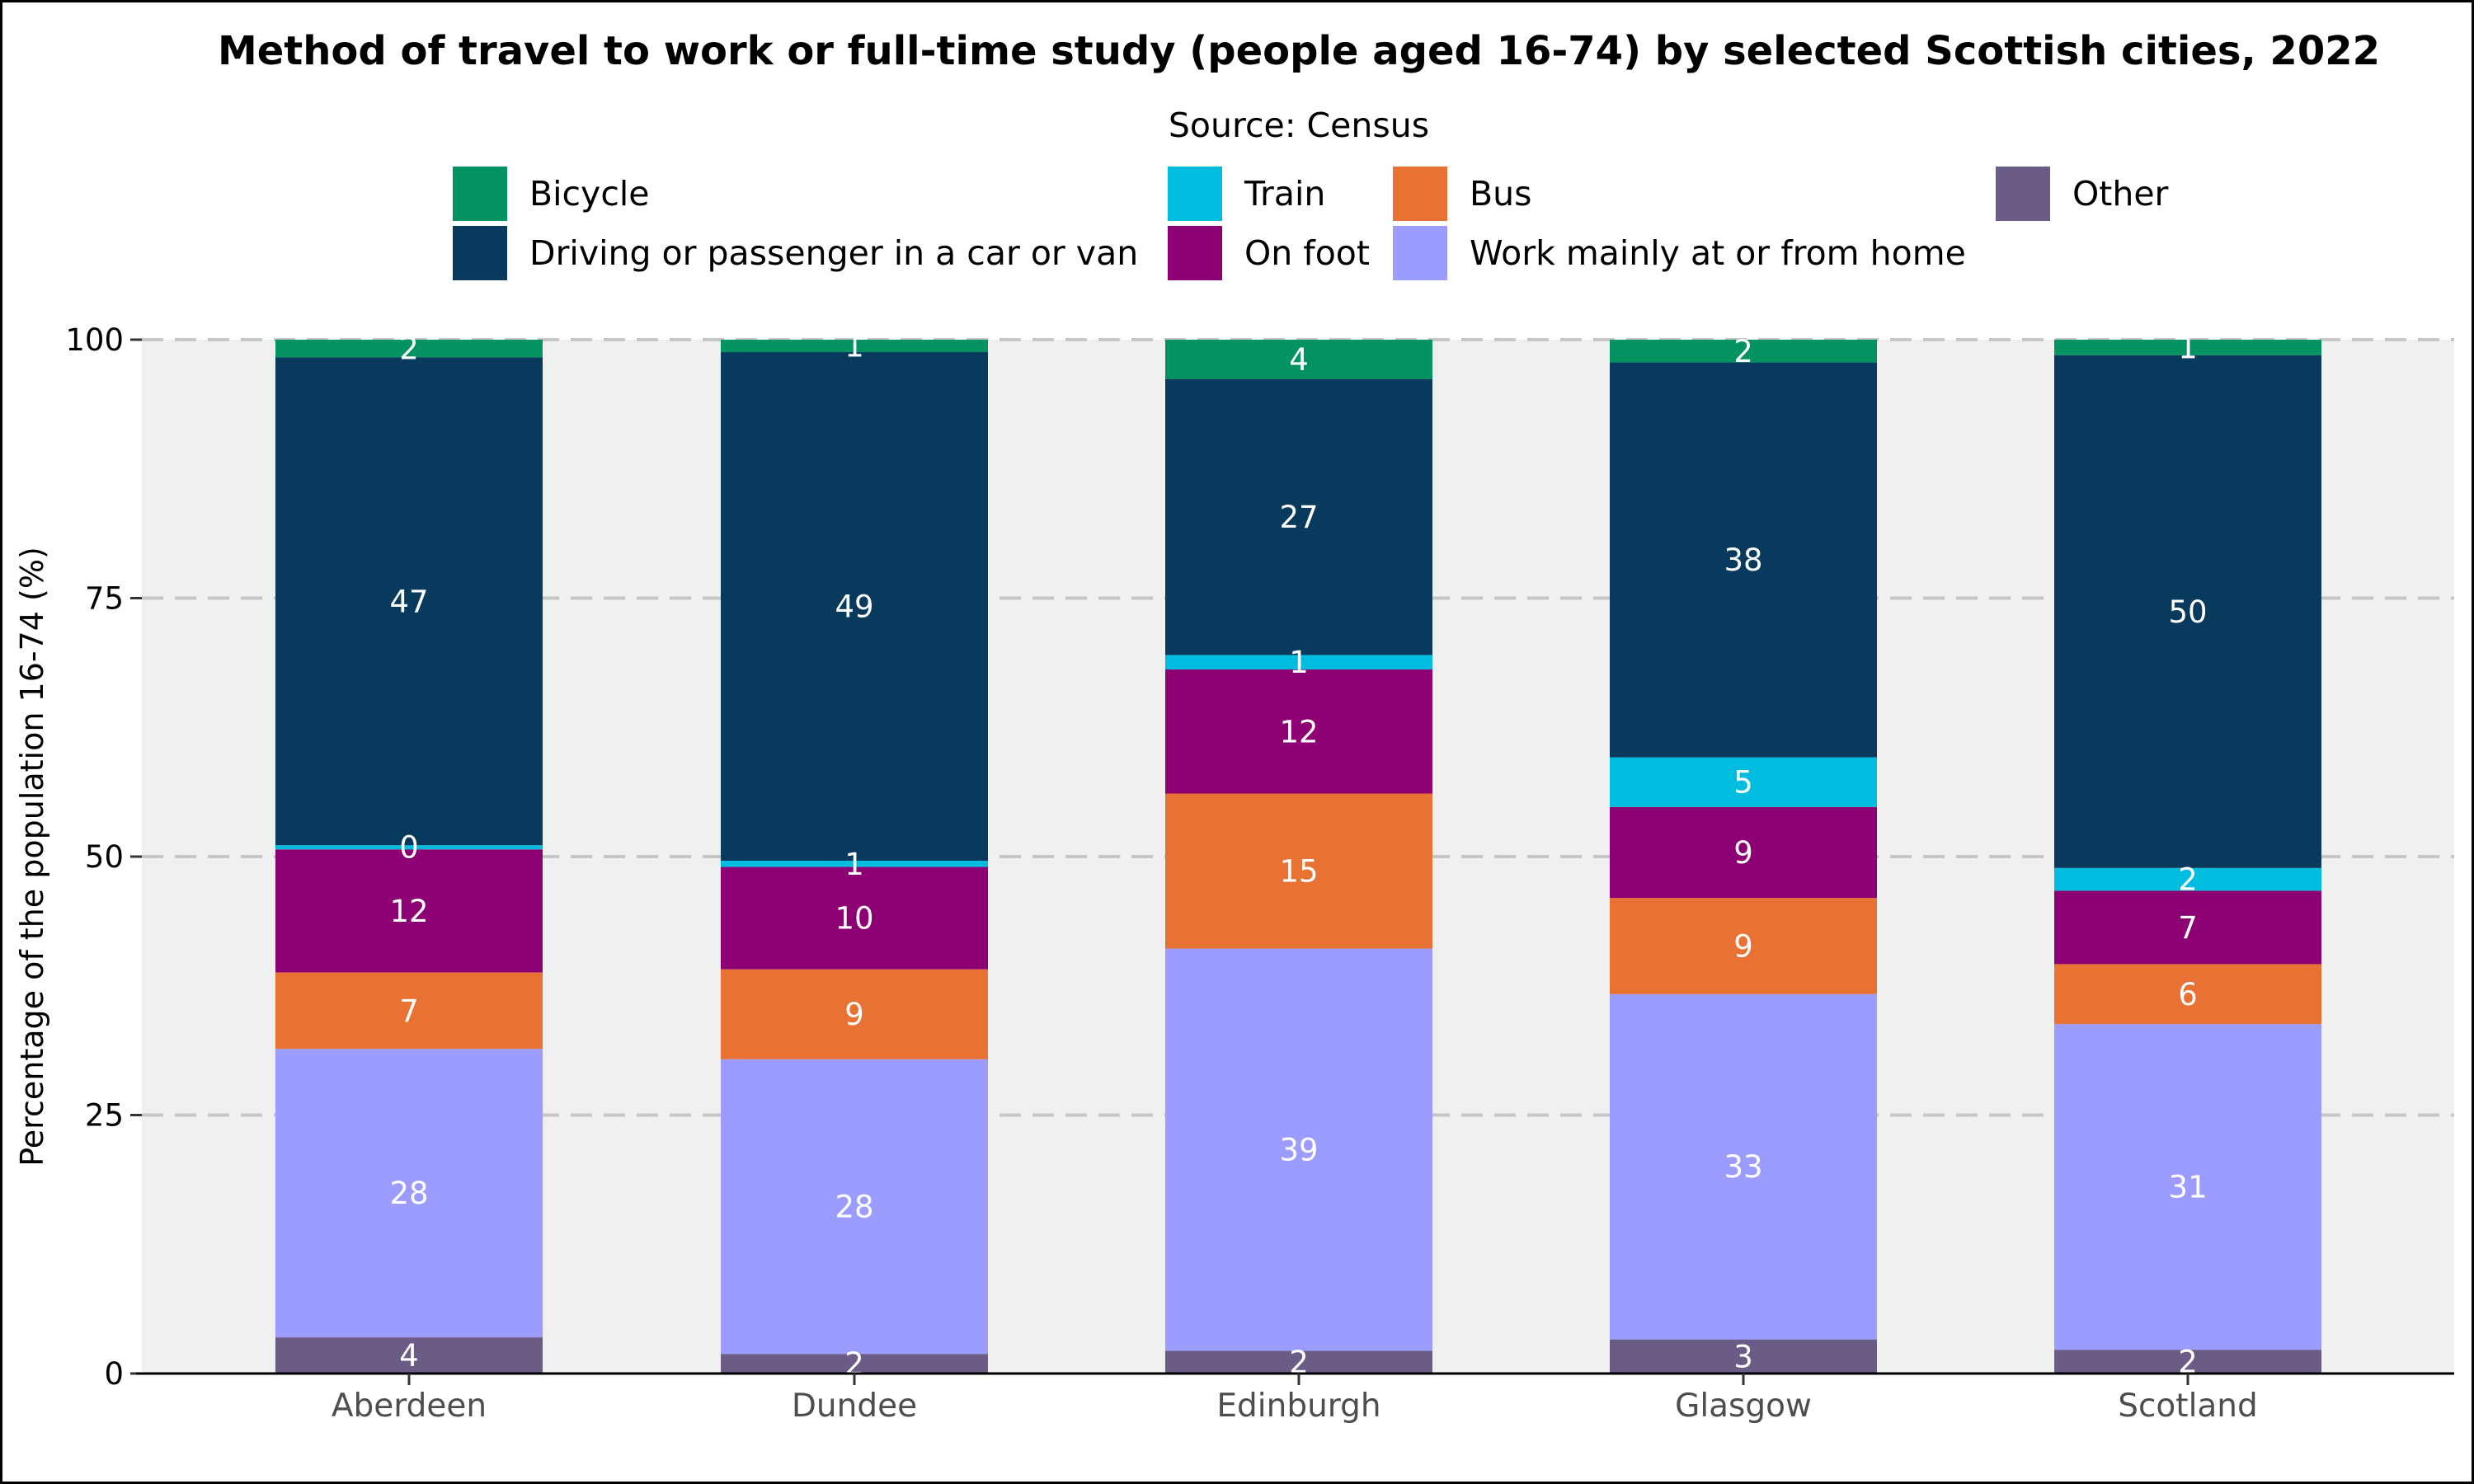 The image size is (2474, 1484). I want to click on data-label-glasgow-on-foot: 9, so click(1743, 853).